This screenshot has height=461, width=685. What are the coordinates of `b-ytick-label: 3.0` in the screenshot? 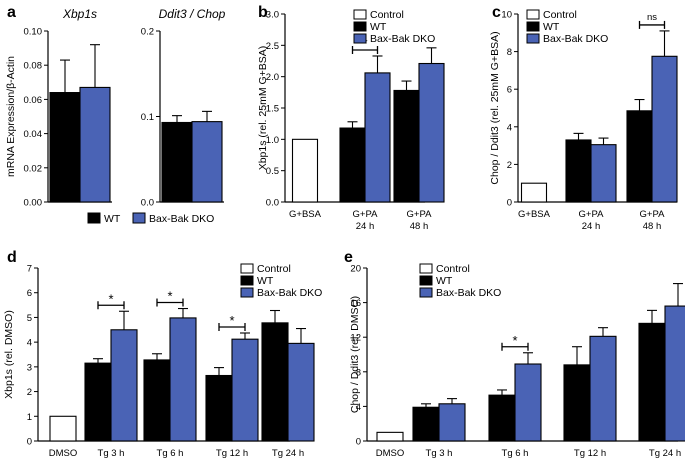 It's located at (272, 15).